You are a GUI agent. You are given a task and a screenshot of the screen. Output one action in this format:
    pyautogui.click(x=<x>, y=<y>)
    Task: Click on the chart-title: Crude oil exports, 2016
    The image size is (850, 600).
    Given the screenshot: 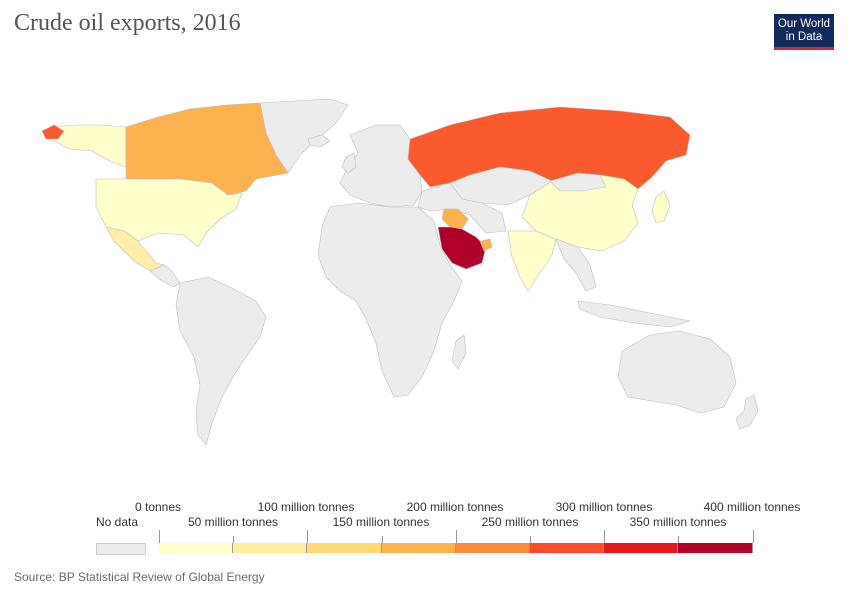 What is the action you would take?
    pyautogui.click(x=127, y=23)
    